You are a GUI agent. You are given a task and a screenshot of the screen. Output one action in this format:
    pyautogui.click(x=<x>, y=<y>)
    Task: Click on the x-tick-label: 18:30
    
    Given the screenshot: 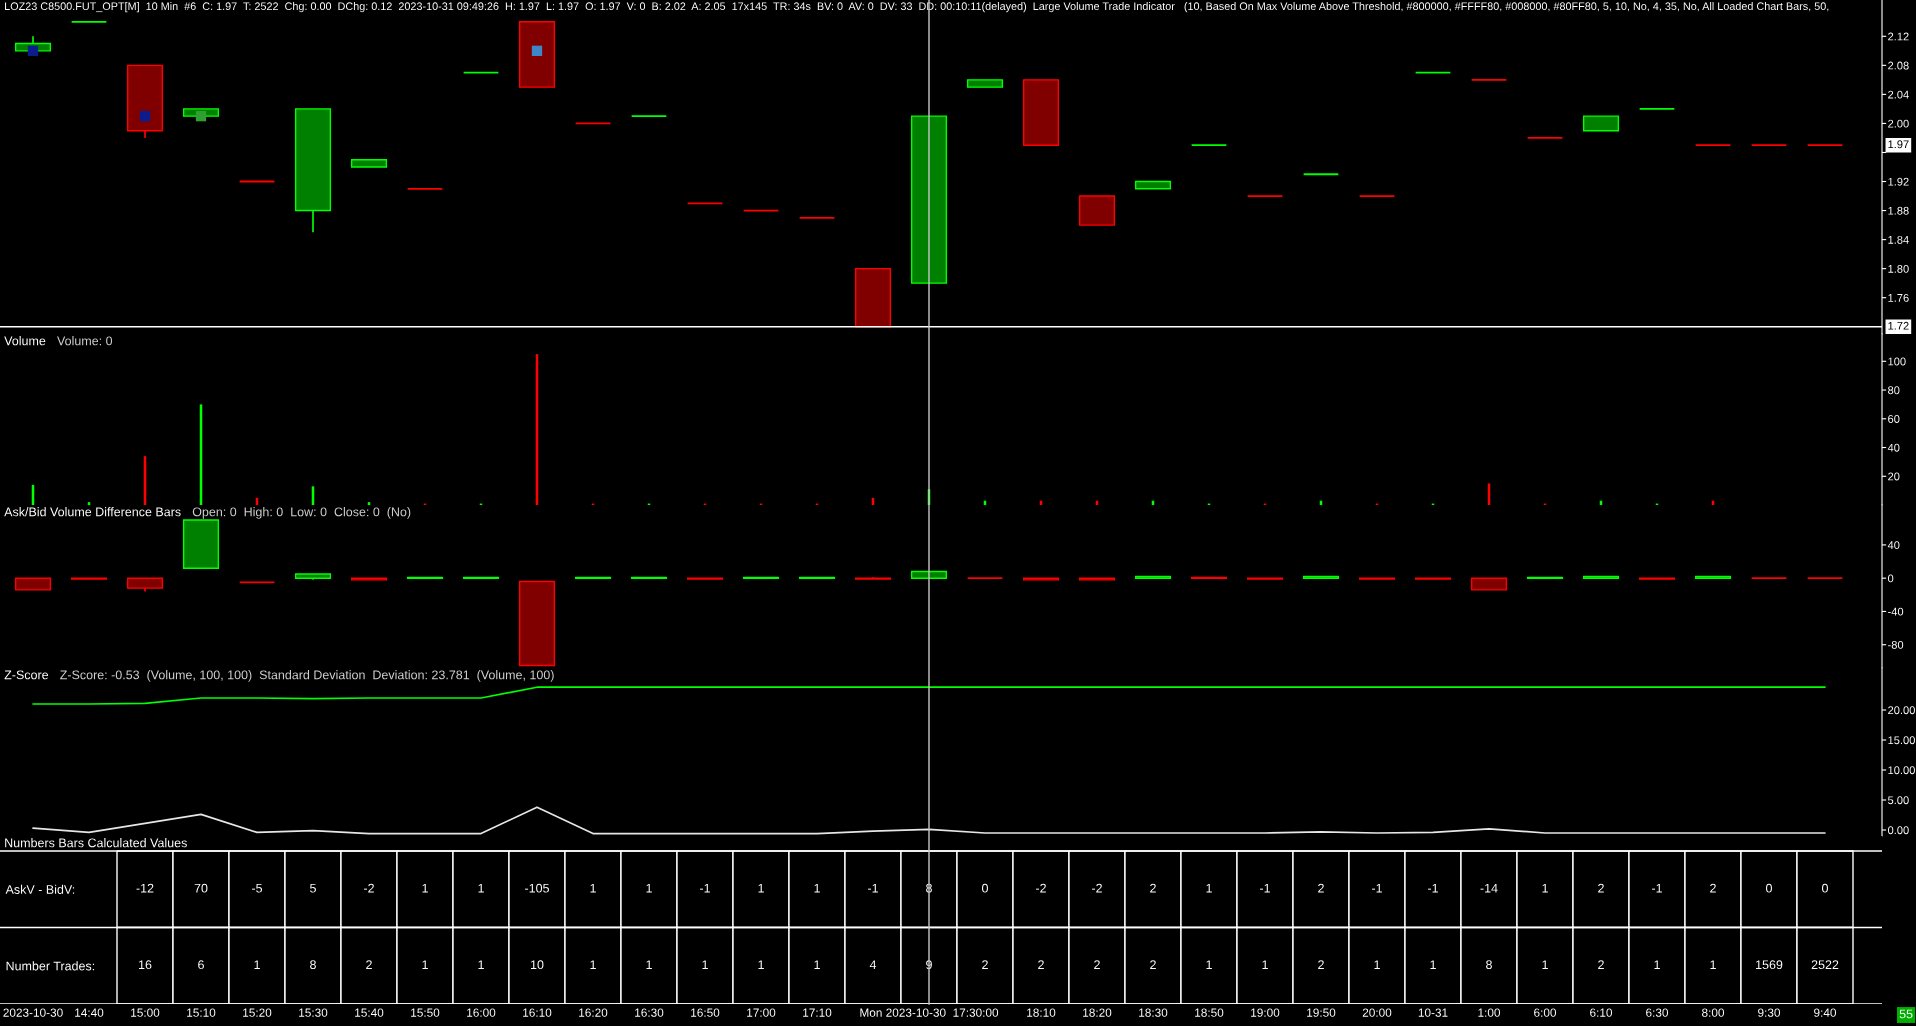 What is the action you would take?
    pyautogui.click(x=1153, y=1012)
    